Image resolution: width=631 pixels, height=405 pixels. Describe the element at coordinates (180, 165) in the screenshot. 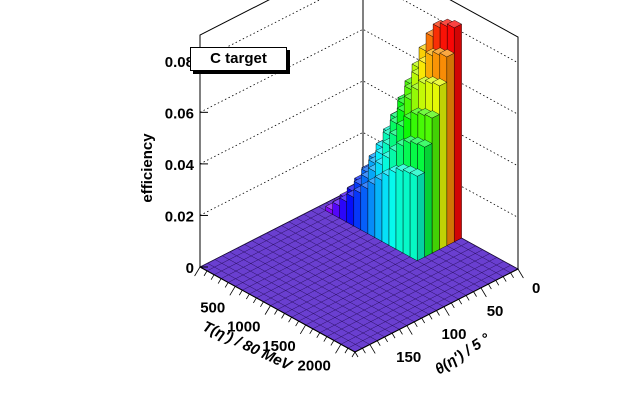

I see `z-tick-label-2: 0.04` at that location.